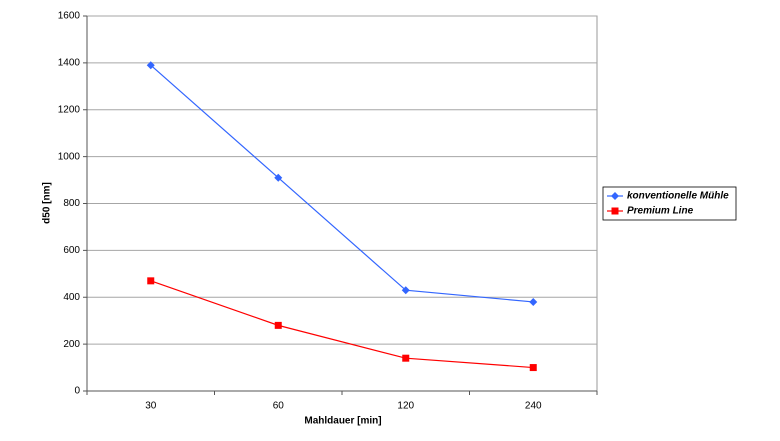 The image size is (780, 441). I want to click on x-tick-label: 60, so click(279, 406).